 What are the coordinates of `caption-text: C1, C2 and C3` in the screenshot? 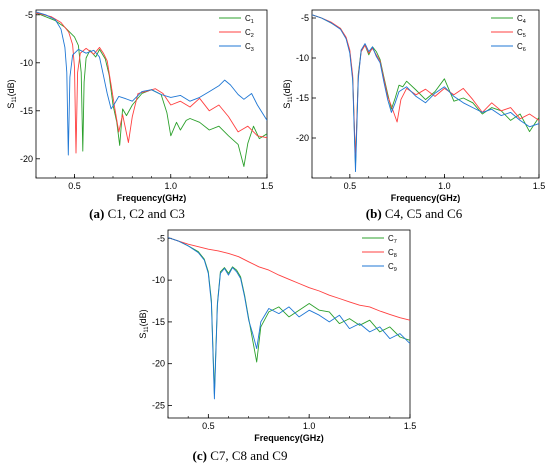 It's located at (146, 213).